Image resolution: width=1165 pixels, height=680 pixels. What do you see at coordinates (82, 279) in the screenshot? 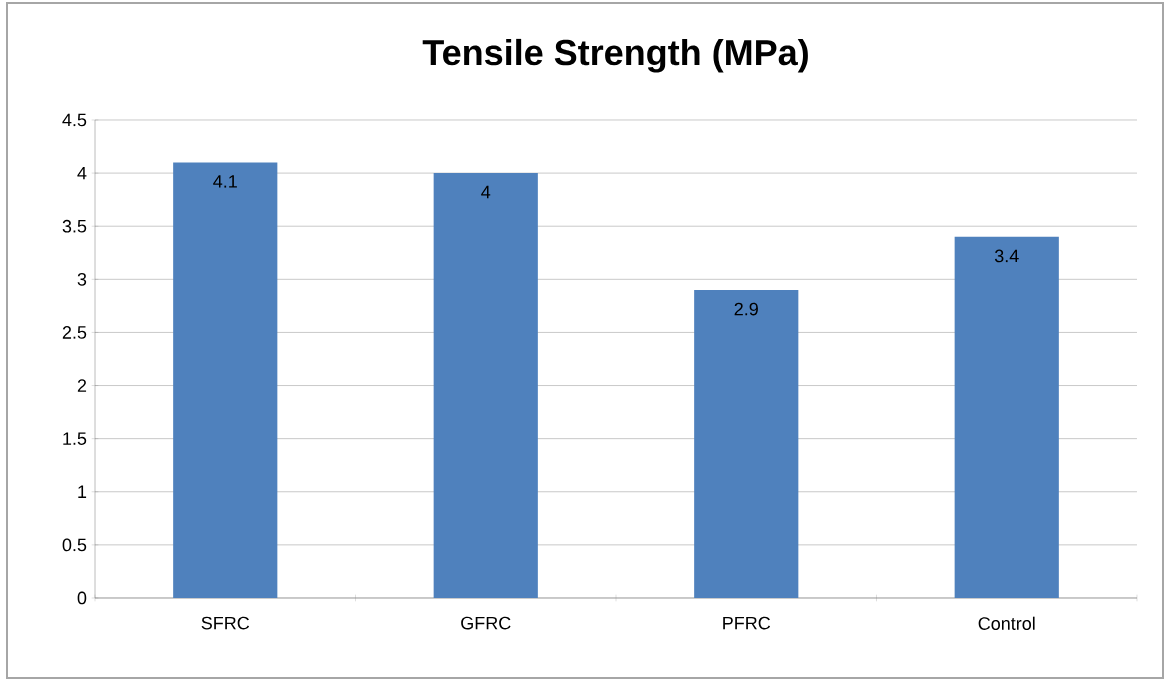
I see `y-tick-label: 3` at bounding box center [82, 279].